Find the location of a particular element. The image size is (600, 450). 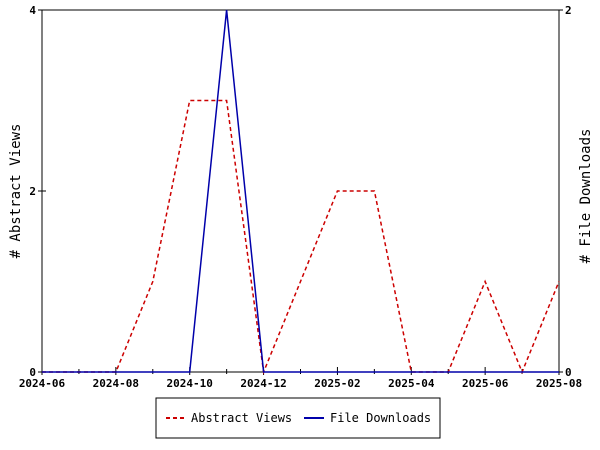

x-tick-label: 2024-08 is located at coordinates (116, 383).